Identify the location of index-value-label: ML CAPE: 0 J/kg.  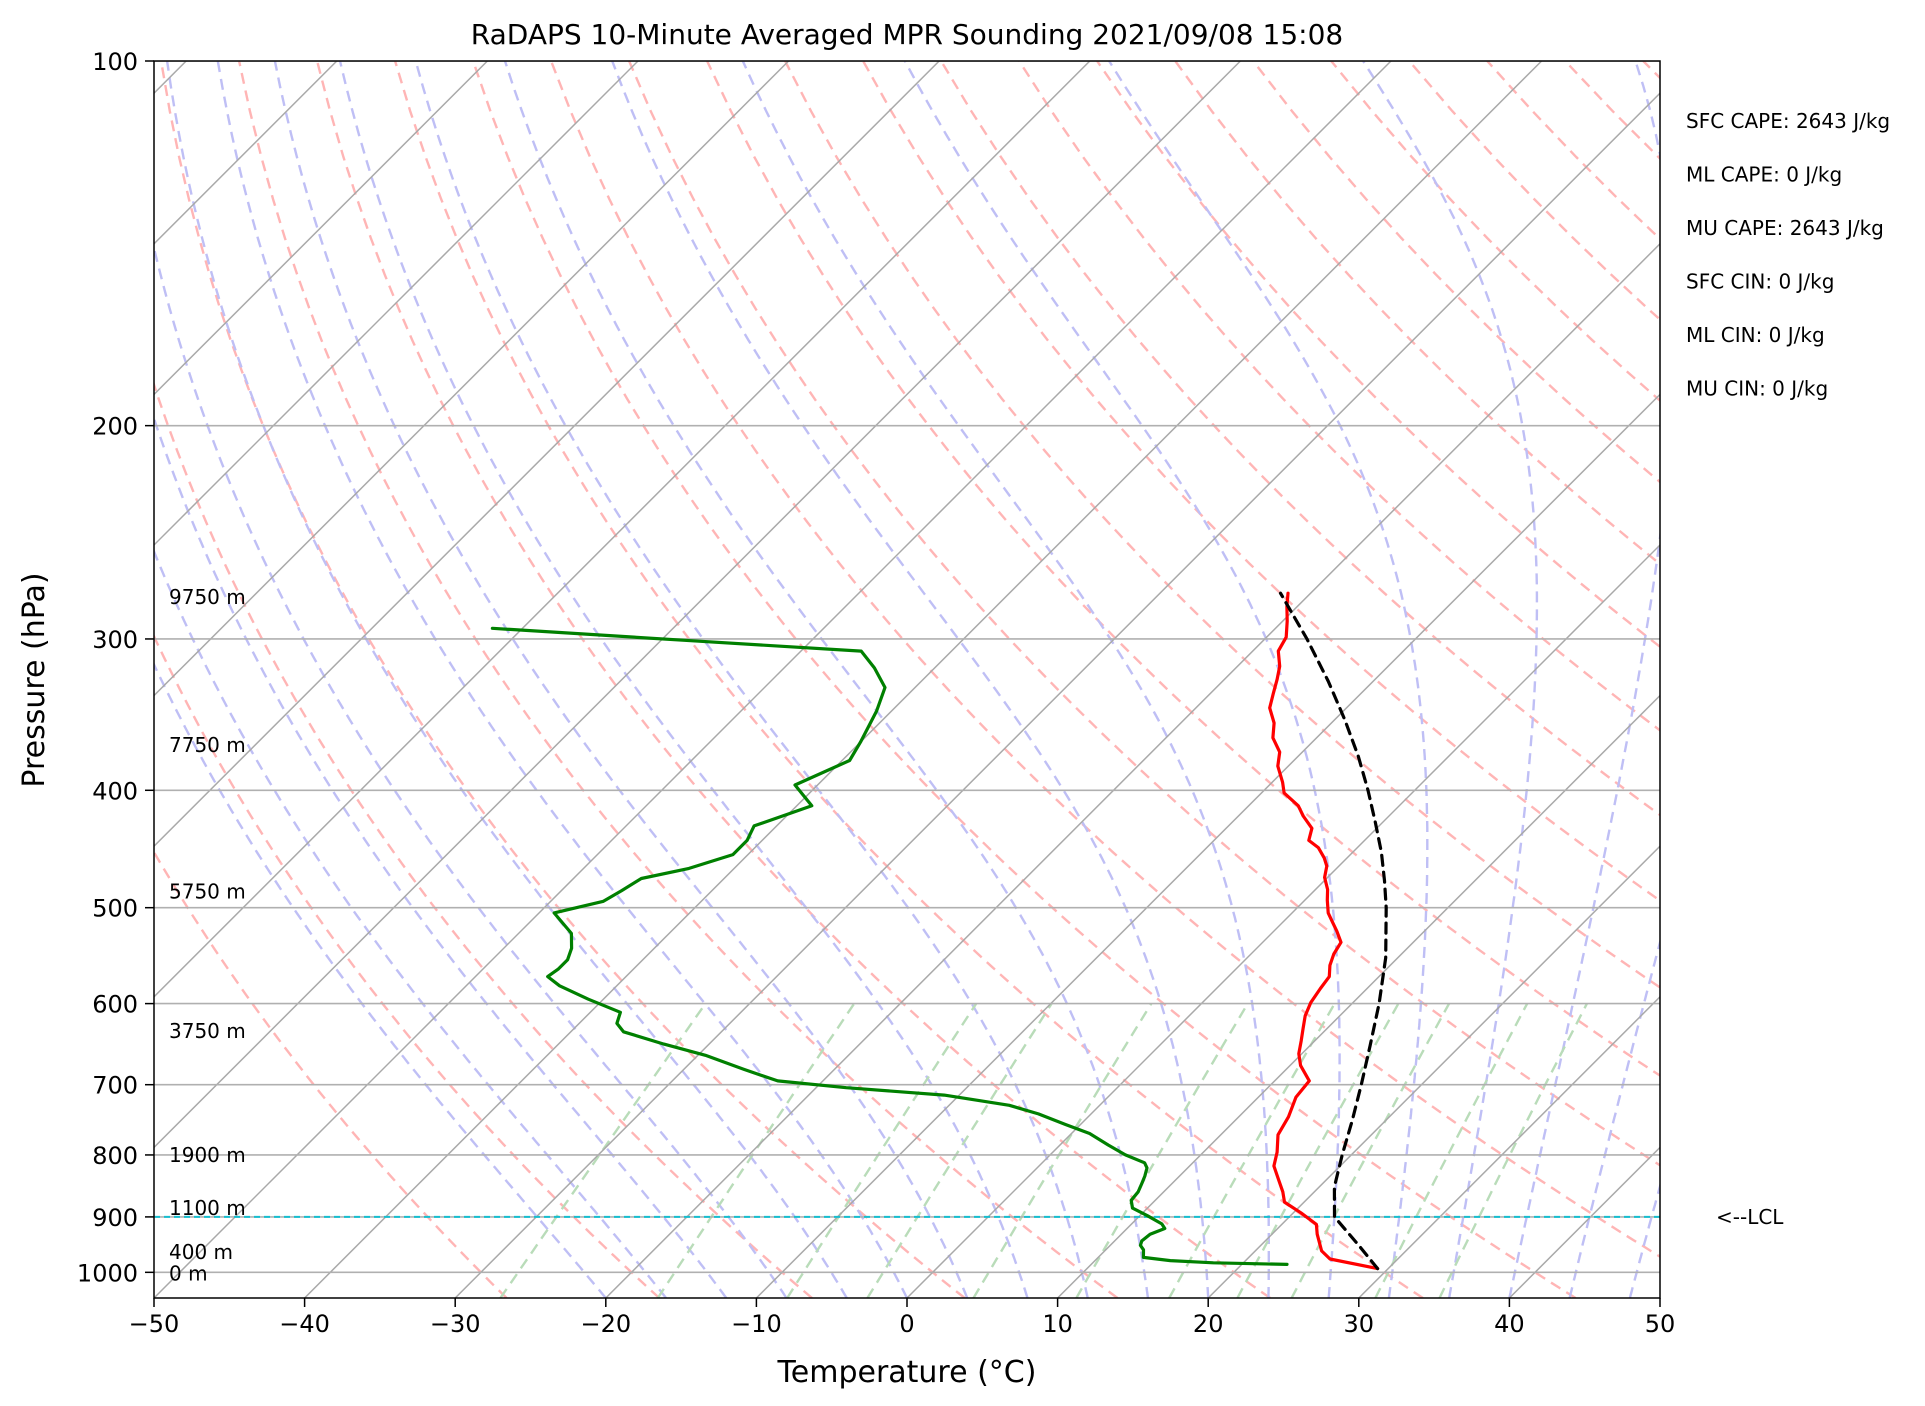
(1764, 175).